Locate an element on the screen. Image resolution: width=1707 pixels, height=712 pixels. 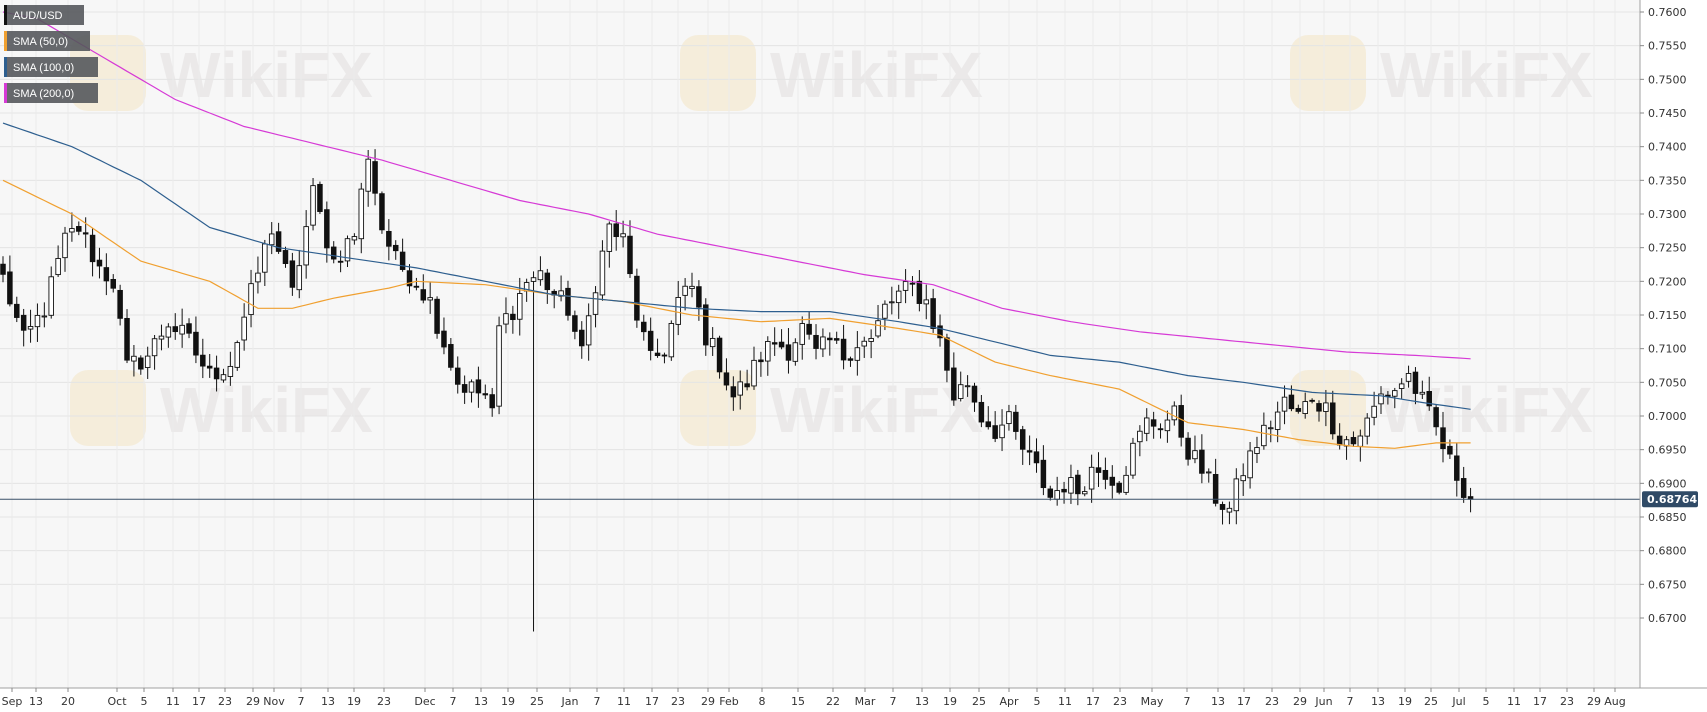
legend-item-label: AUD/USD is located at coordinates (38, 16).